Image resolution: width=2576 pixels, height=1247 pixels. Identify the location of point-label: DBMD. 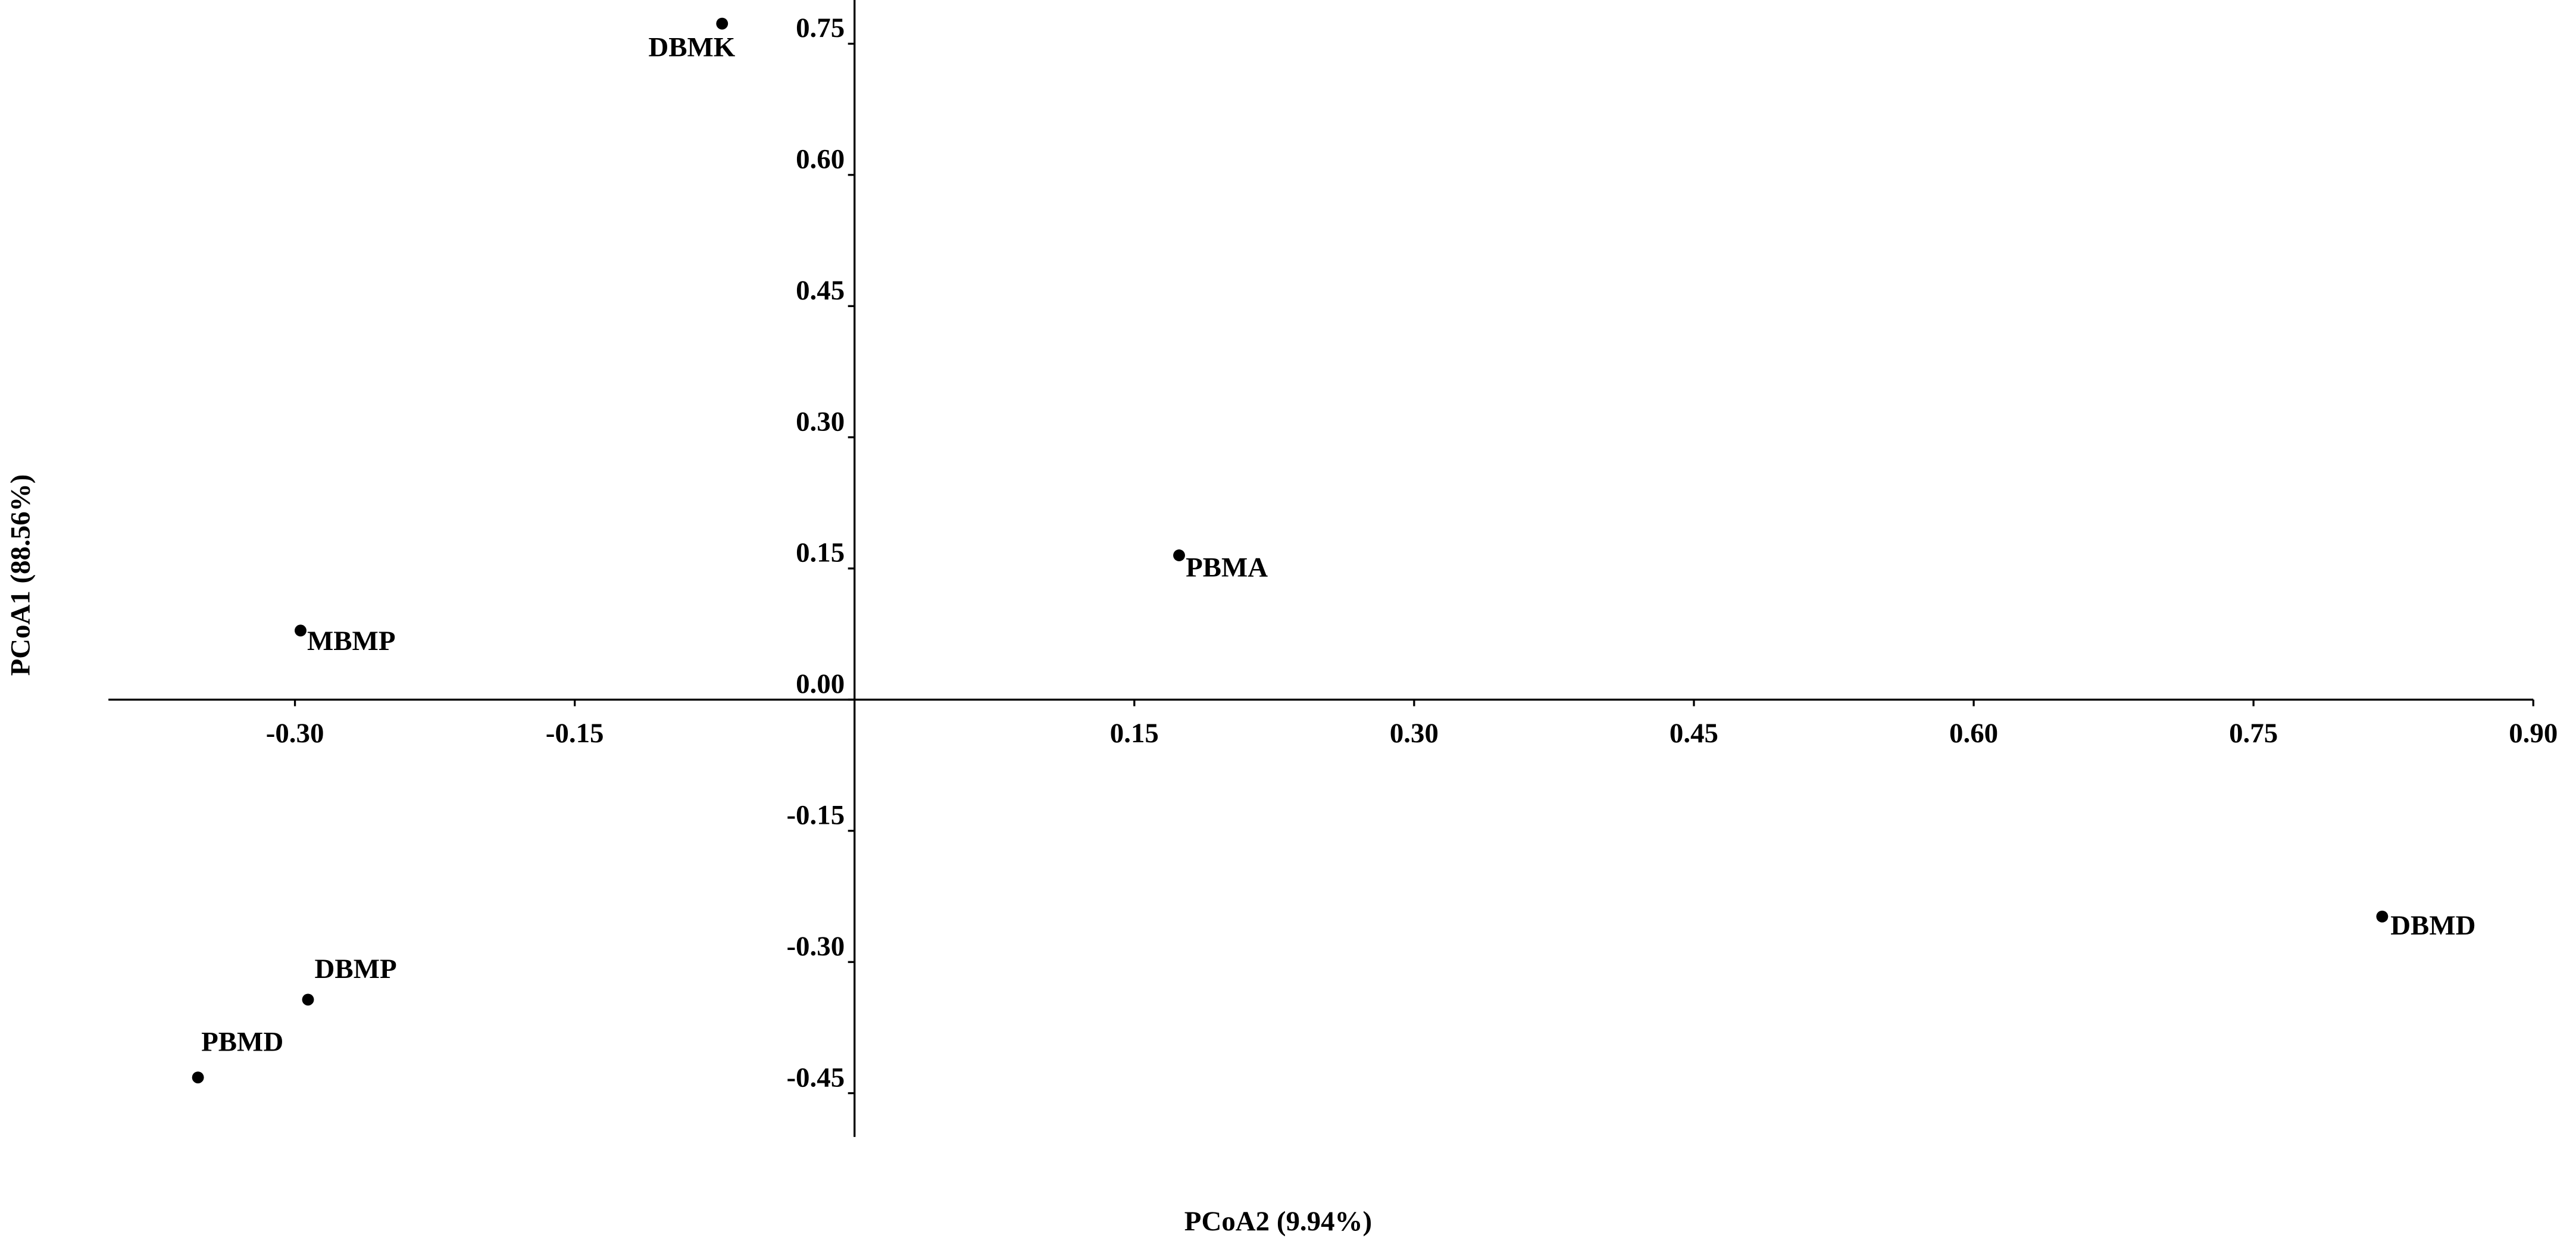
(2432, 925).